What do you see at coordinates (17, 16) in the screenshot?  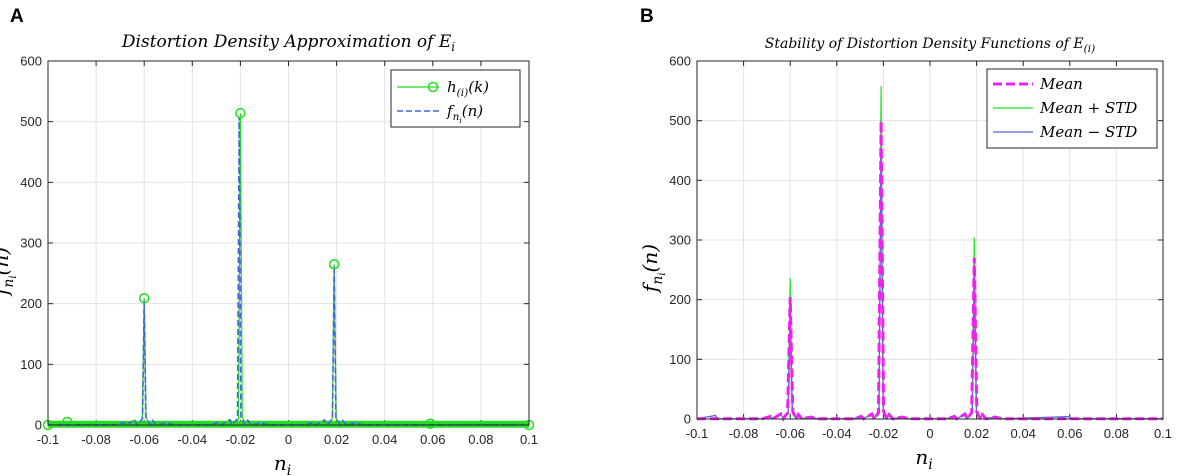 I see `panel-letter: A` at bounding box center [17, 16].